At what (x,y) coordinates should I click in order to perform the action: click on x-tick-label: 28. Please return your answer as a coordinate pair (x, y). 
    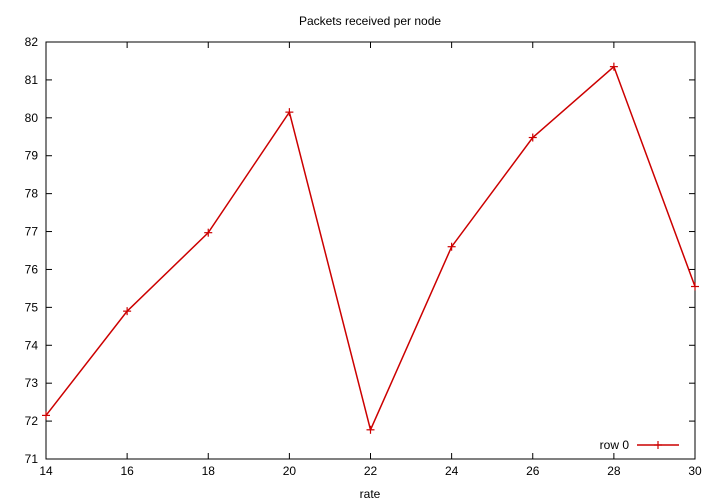
    Looking at the image, I should click on (614, 471).